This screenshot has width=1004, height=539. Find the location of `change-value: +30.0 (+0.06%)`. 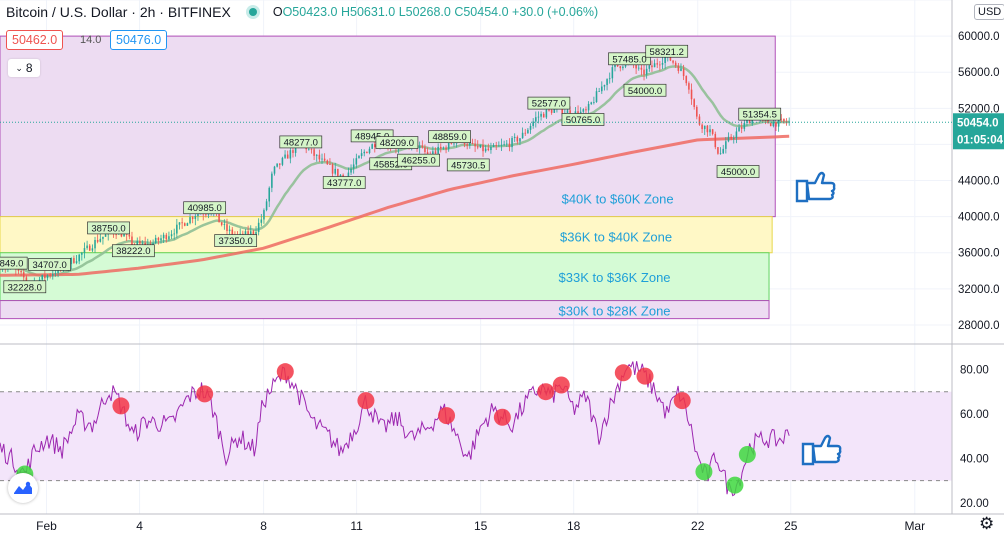

change-value: +30.0 (+0.06%) is located at coordinates (555, 12).